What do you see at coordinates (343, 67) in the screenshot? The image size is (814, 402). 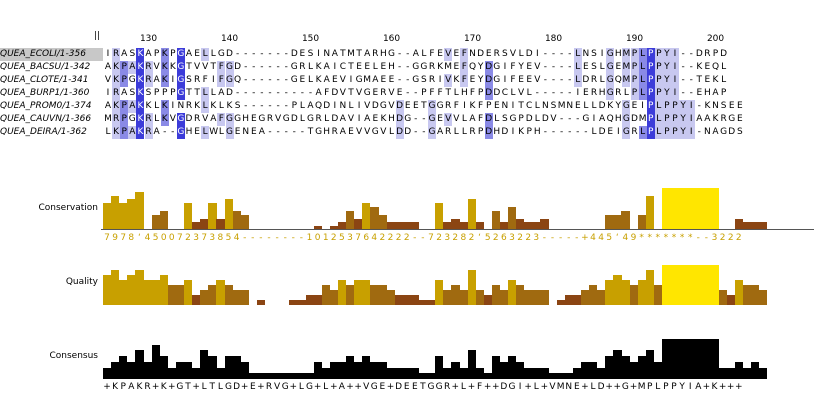 I see `residue-cell: C` at bounding box center [343, 67].